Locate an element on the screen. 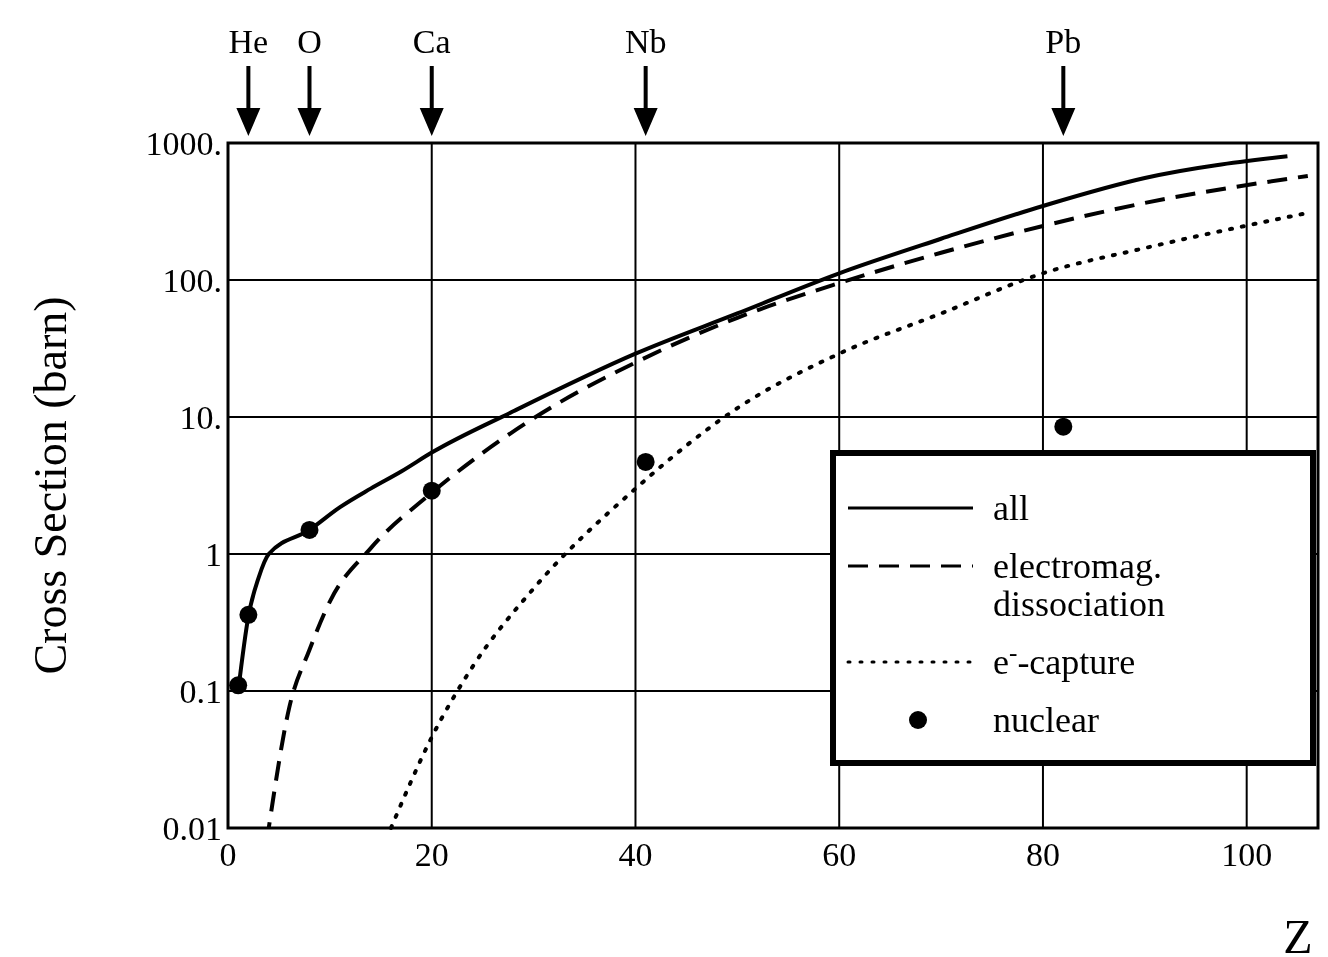 Image resolution: width=1328 pixels, height=957 pixels. x-tick-label: 60 is located at coordinates (839, 854).